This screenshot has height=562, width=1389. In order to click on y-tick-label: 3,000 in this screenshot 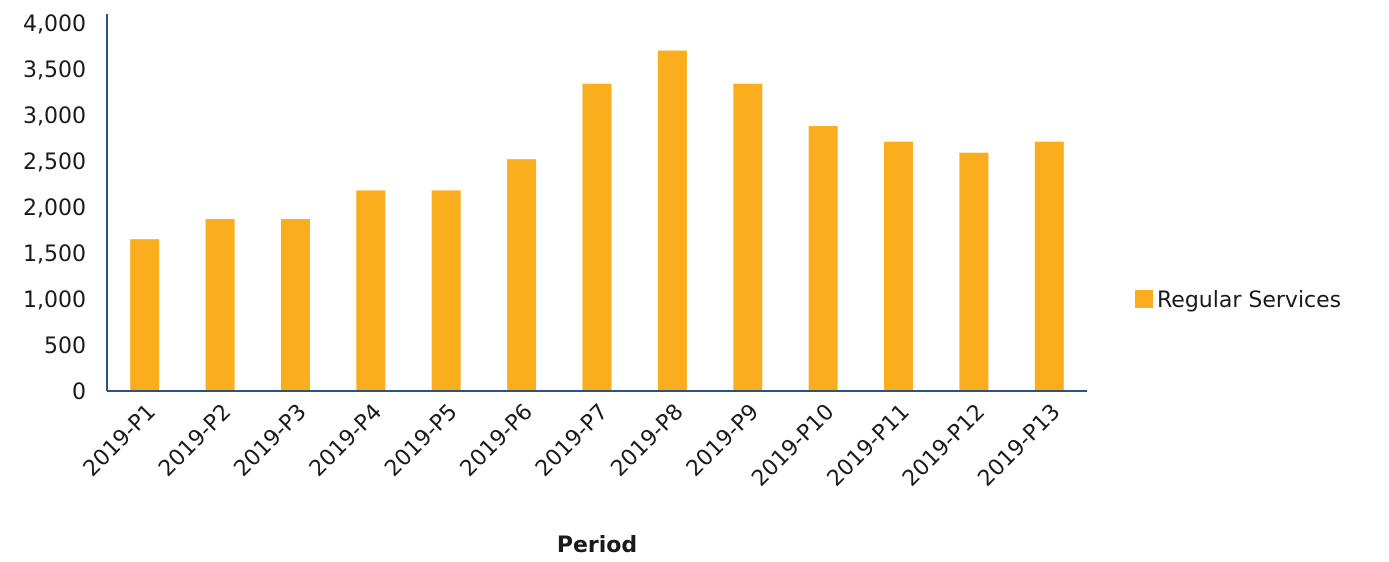, I will do `click(54, 116)`.